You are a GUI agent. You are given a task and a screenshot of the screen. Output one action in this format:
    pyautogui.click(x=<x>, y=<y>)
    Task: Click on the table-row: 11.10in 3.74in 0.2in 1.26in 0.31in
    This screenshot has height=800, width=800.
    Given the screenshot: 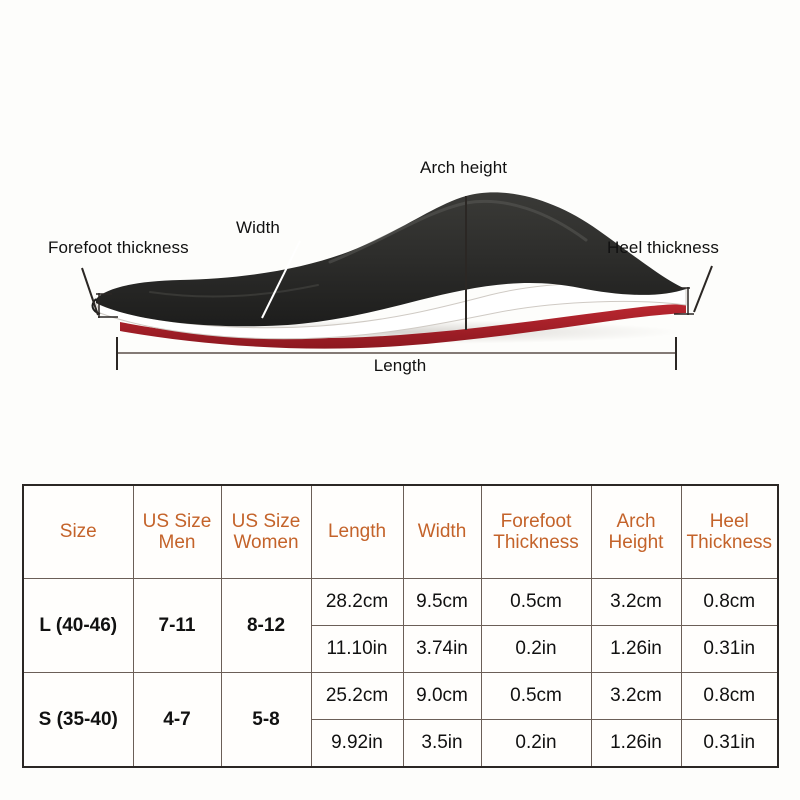 What is the action you would take?
    pyautogui.click(x=401, y=649)
    